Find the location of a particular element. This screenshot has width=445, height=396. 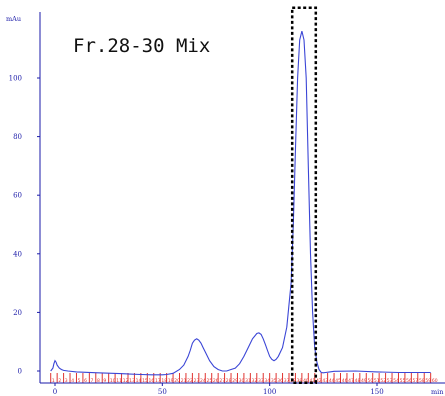

y-tick-label: 40 is located at coordinates (17, 254).